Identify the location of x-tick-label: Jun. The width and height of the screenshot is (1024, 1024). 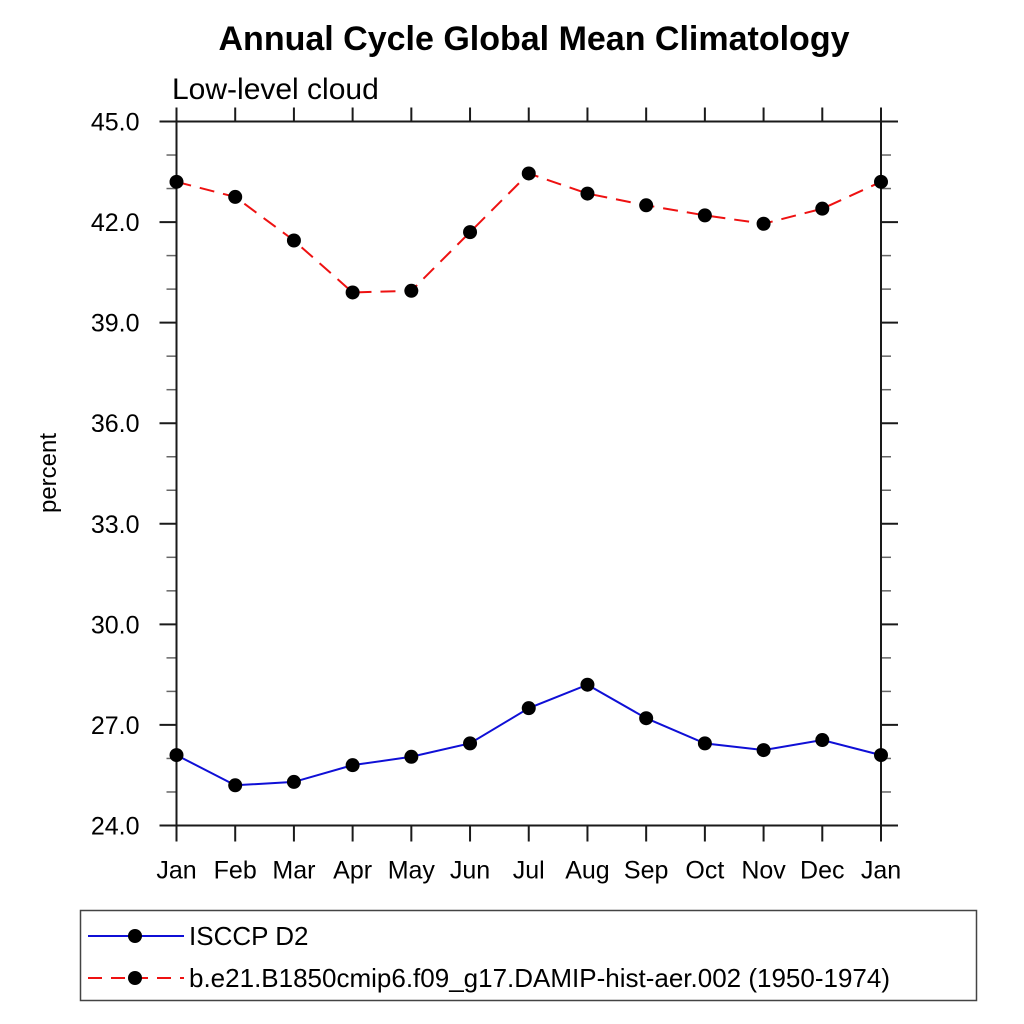
(470, 871).